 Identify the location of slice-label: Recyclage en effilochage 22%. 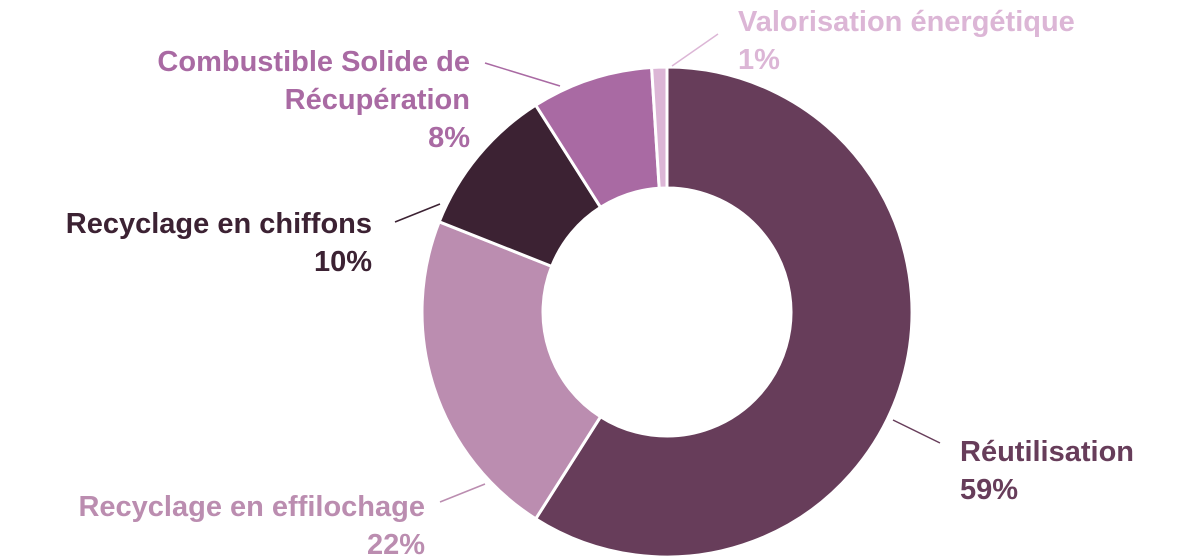
(215, 522).